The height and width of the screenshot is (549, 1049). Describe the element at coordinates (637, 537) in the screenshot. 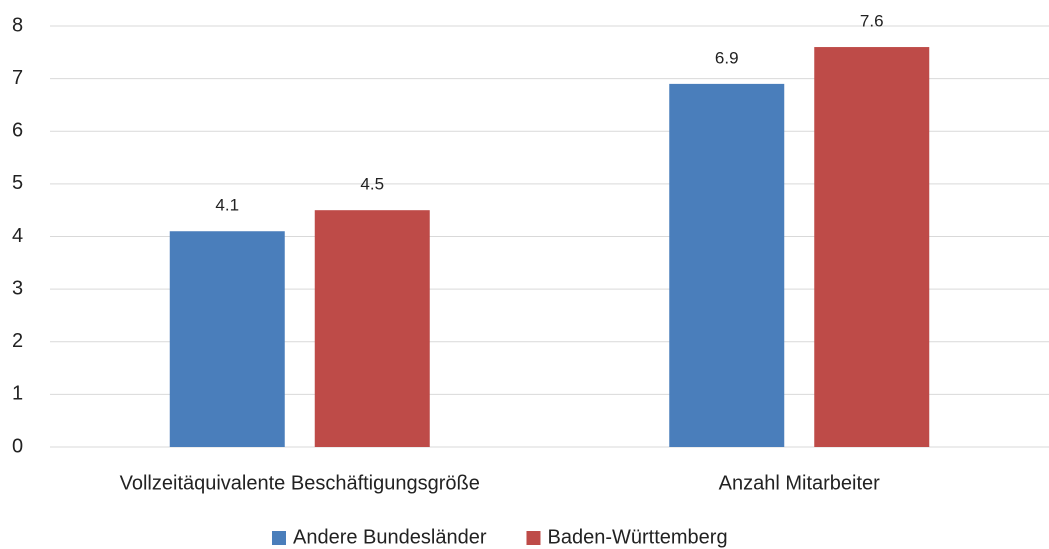

I see `legend-label: Baden-Württemberg` at that location.